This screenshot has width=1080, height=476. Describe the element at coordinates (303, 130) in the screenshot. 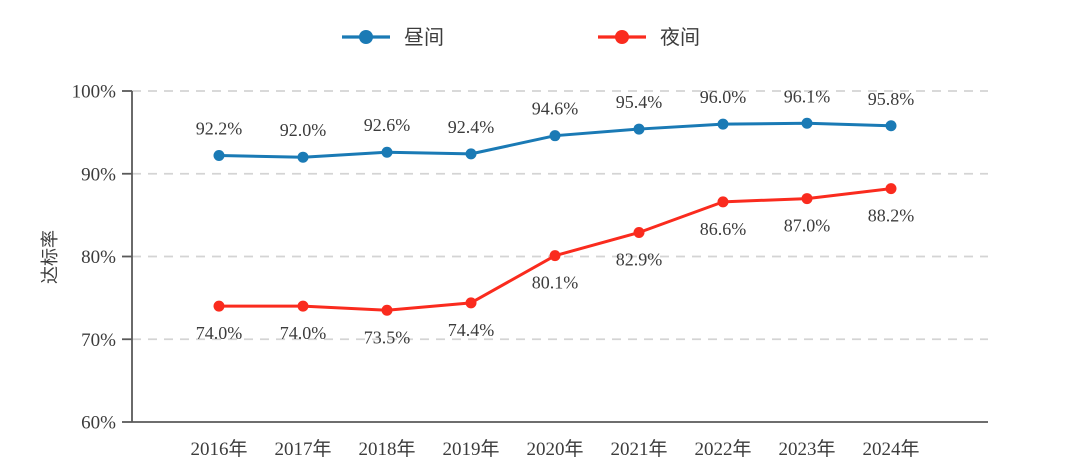

I see `data-label: 92.0%` at that location.